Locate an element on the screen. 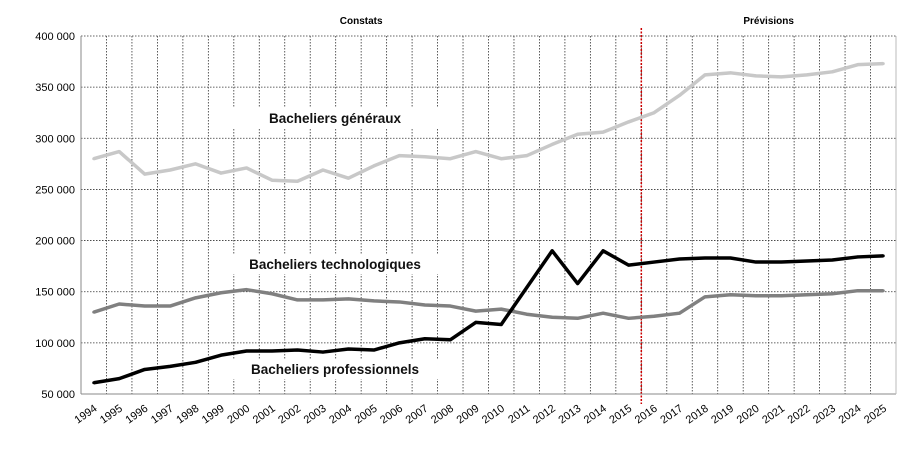  x-tick-label: 2010 is located at coordinates (493, 415).